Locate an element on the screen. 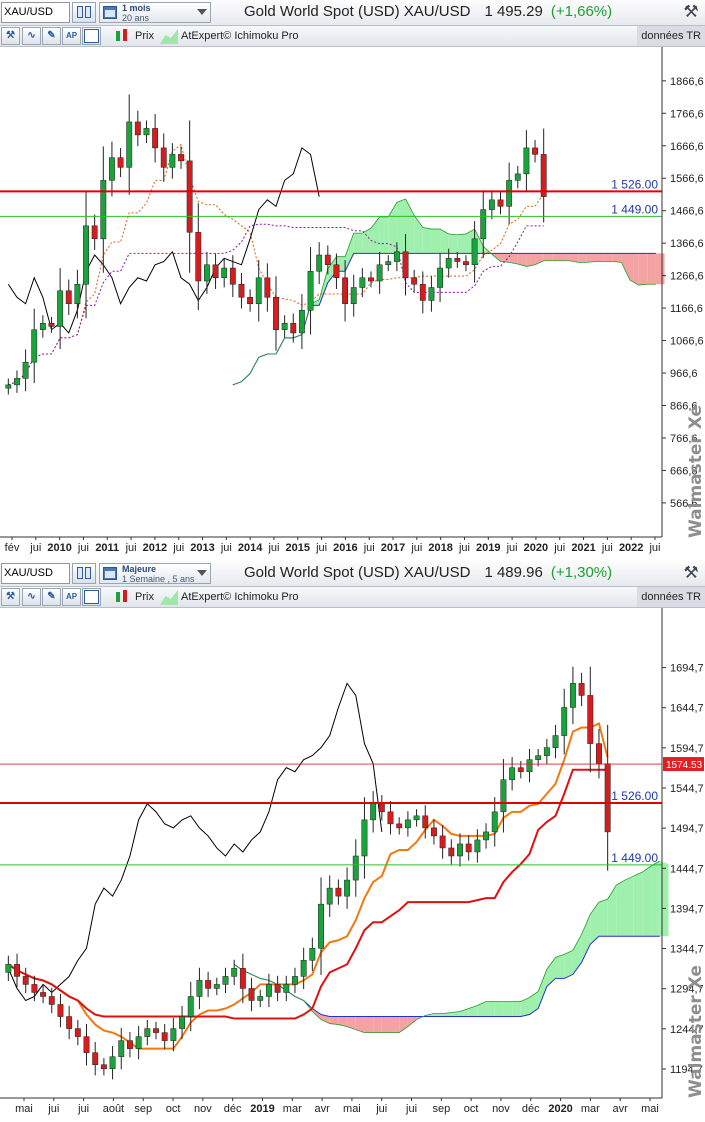  y-tick-label: 1194,7 is located at coordinates (686, 1070).